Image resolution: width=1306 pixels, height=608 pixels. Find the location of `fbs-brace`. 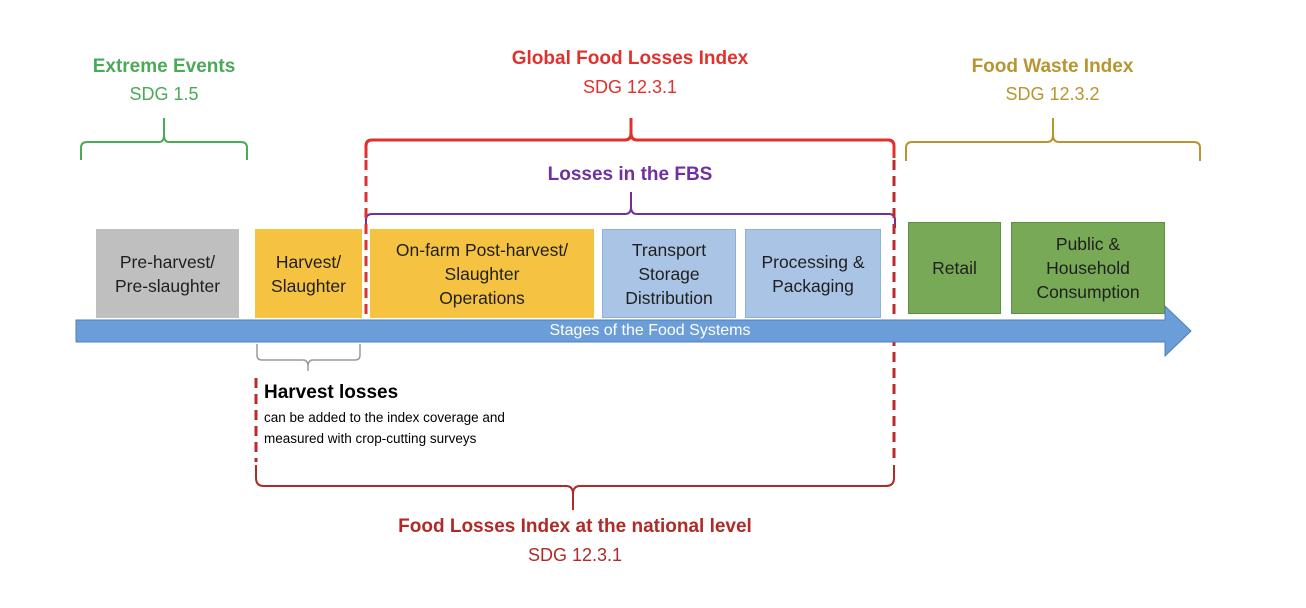

fbs-brace is located at coordinates (630, 210).